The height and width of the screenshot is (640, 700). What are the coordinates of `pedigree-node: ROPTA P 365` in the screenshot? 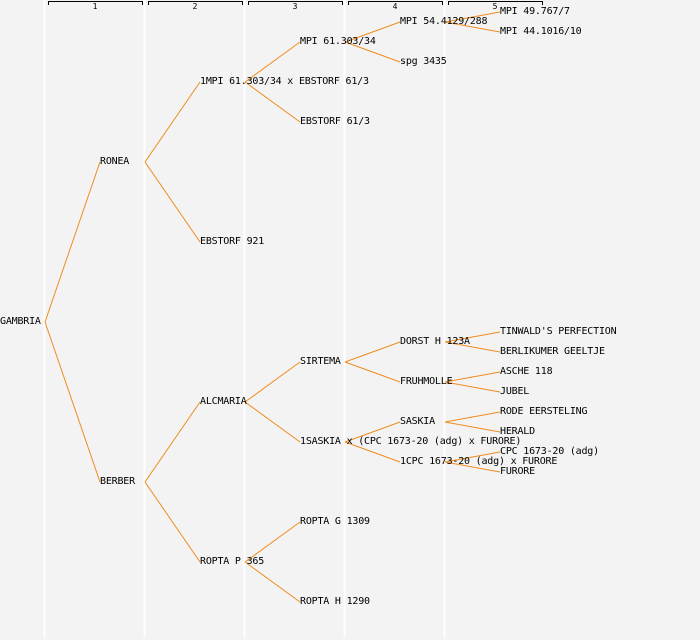 It's located at (232, 561).